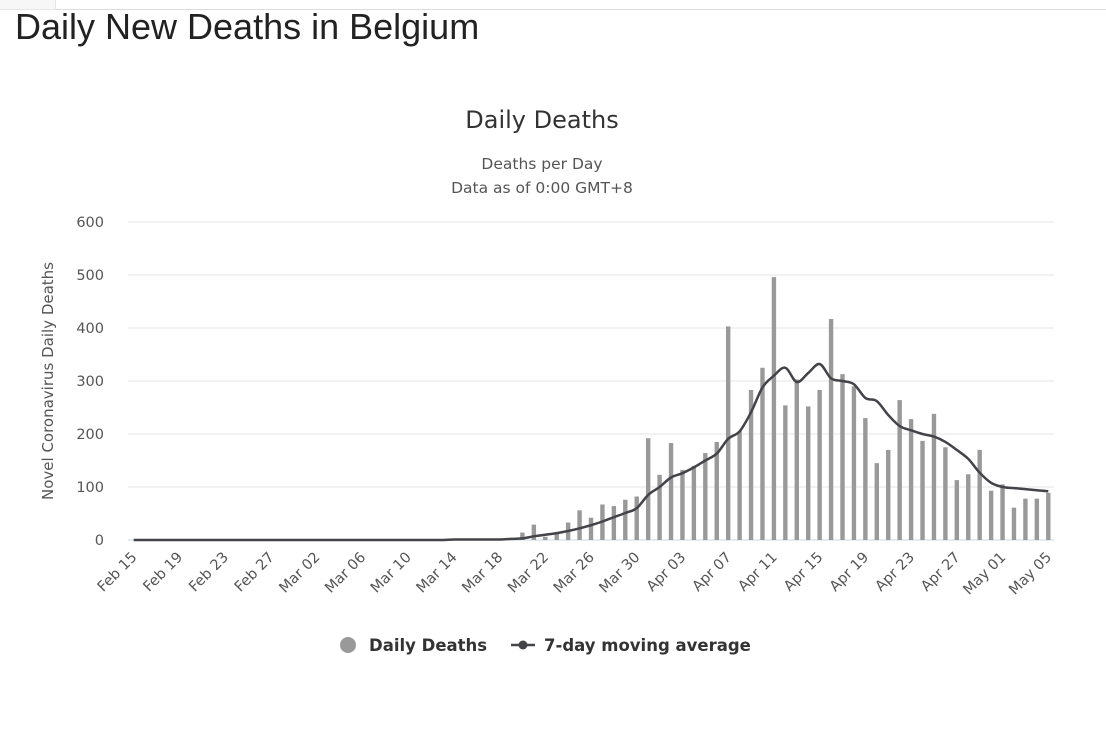 The height and width of the screenshot is (742, 1106). Describe the element at coordinates (163, 572) in the screenshot. I see `x-tick-feb-19: Feb 19` at that location.